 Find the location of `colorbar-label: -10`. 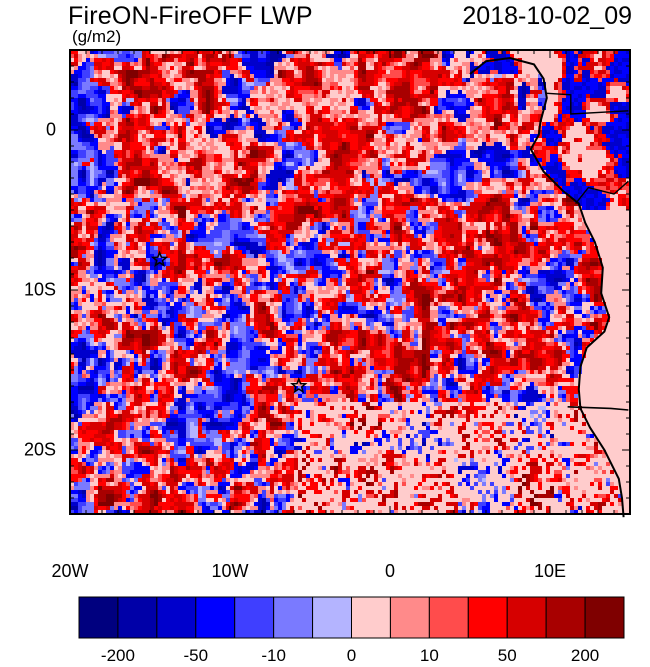

colorbar-label: -10 is located at coordinates (273, 655).